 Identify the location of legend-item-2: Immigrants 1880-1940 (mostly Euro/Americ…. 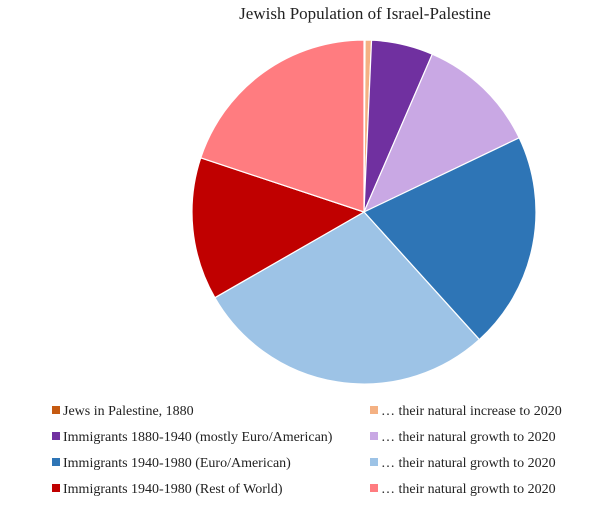
(192, 438).